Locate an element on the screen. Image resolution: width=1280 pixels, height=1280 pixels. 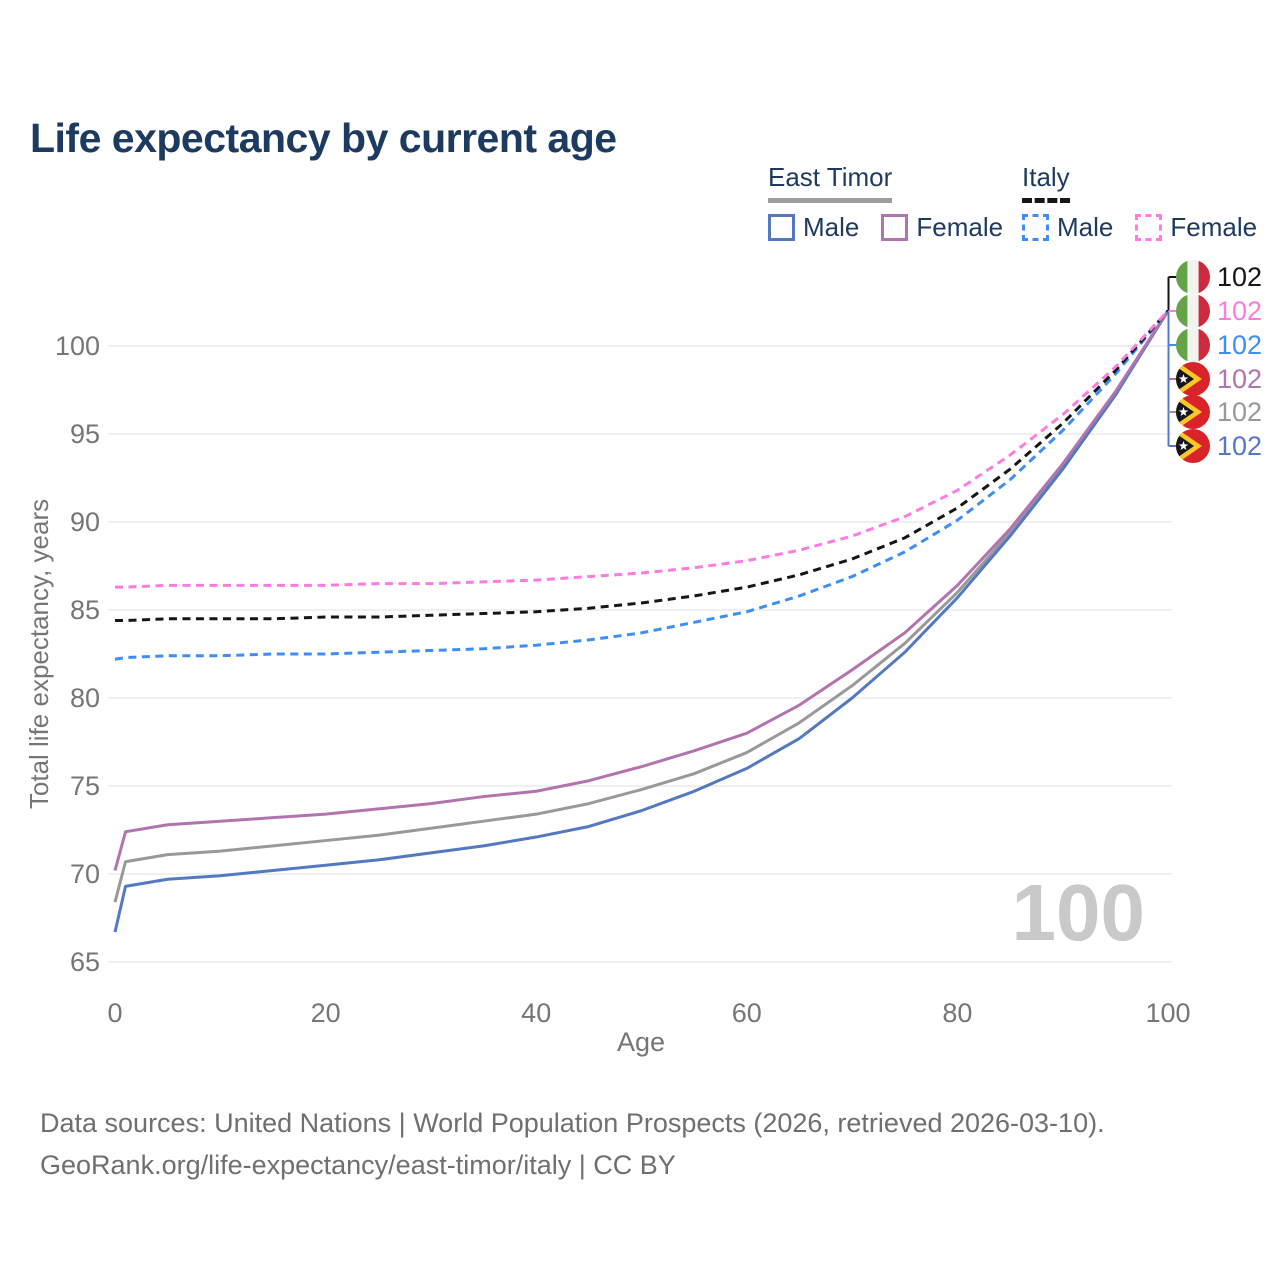
x-tick-label: 80 is located at coordinates (957, 1013).